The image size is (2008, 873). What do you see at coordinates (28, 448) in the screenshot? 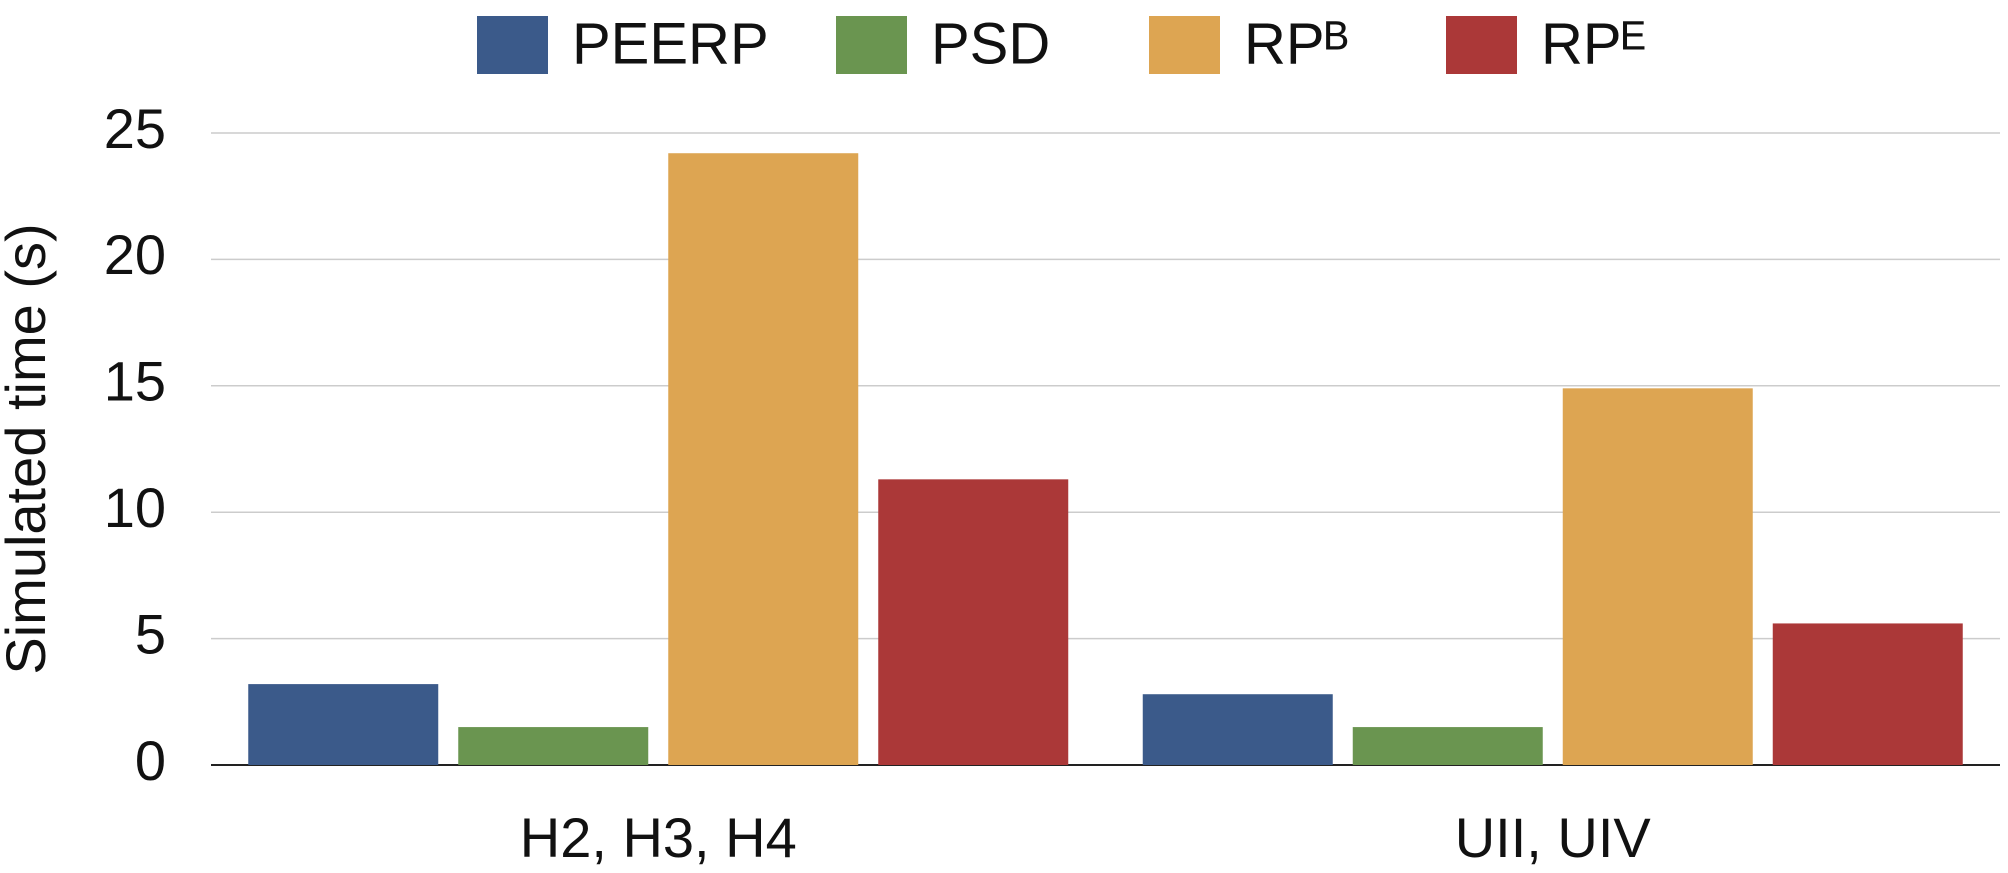
I see `y-axis-label: Simulated time (s)` at bounding box center [28, 448].